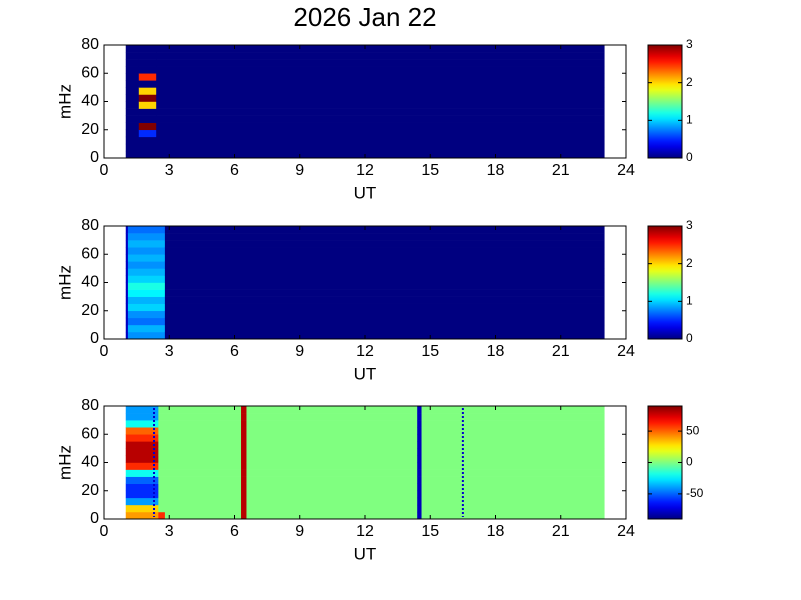  What do you see at coordinates (365, 373) in the screenshot?
I see `x-axis-label: UT` at bounding box center [365, 373].